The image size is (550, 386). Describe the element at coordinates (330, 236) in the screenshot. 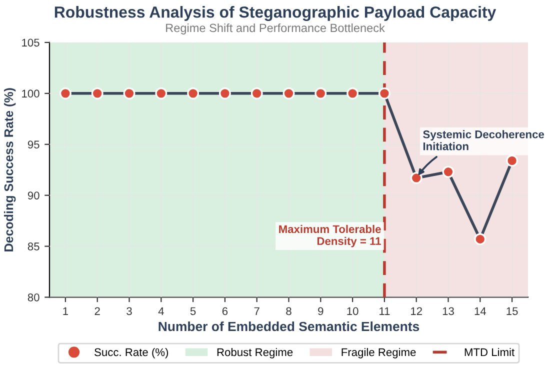

I see `annotation: Maximum Tolerable Density = 11` at that location.